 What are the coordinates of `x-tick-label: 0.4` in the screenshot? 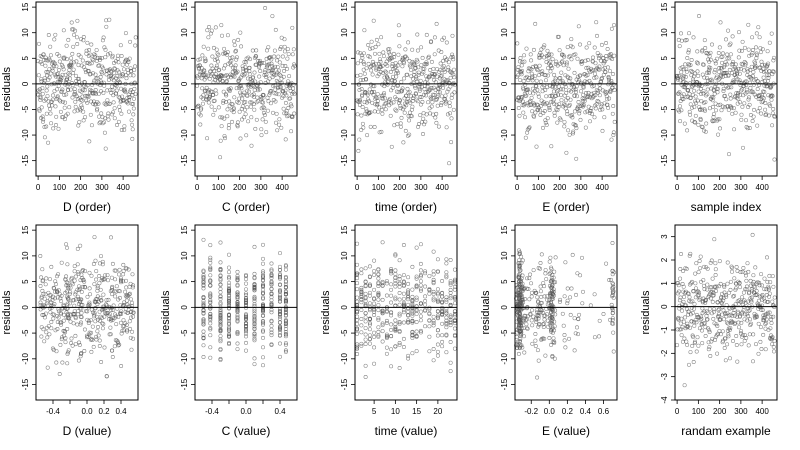 It's located at (586, 411).